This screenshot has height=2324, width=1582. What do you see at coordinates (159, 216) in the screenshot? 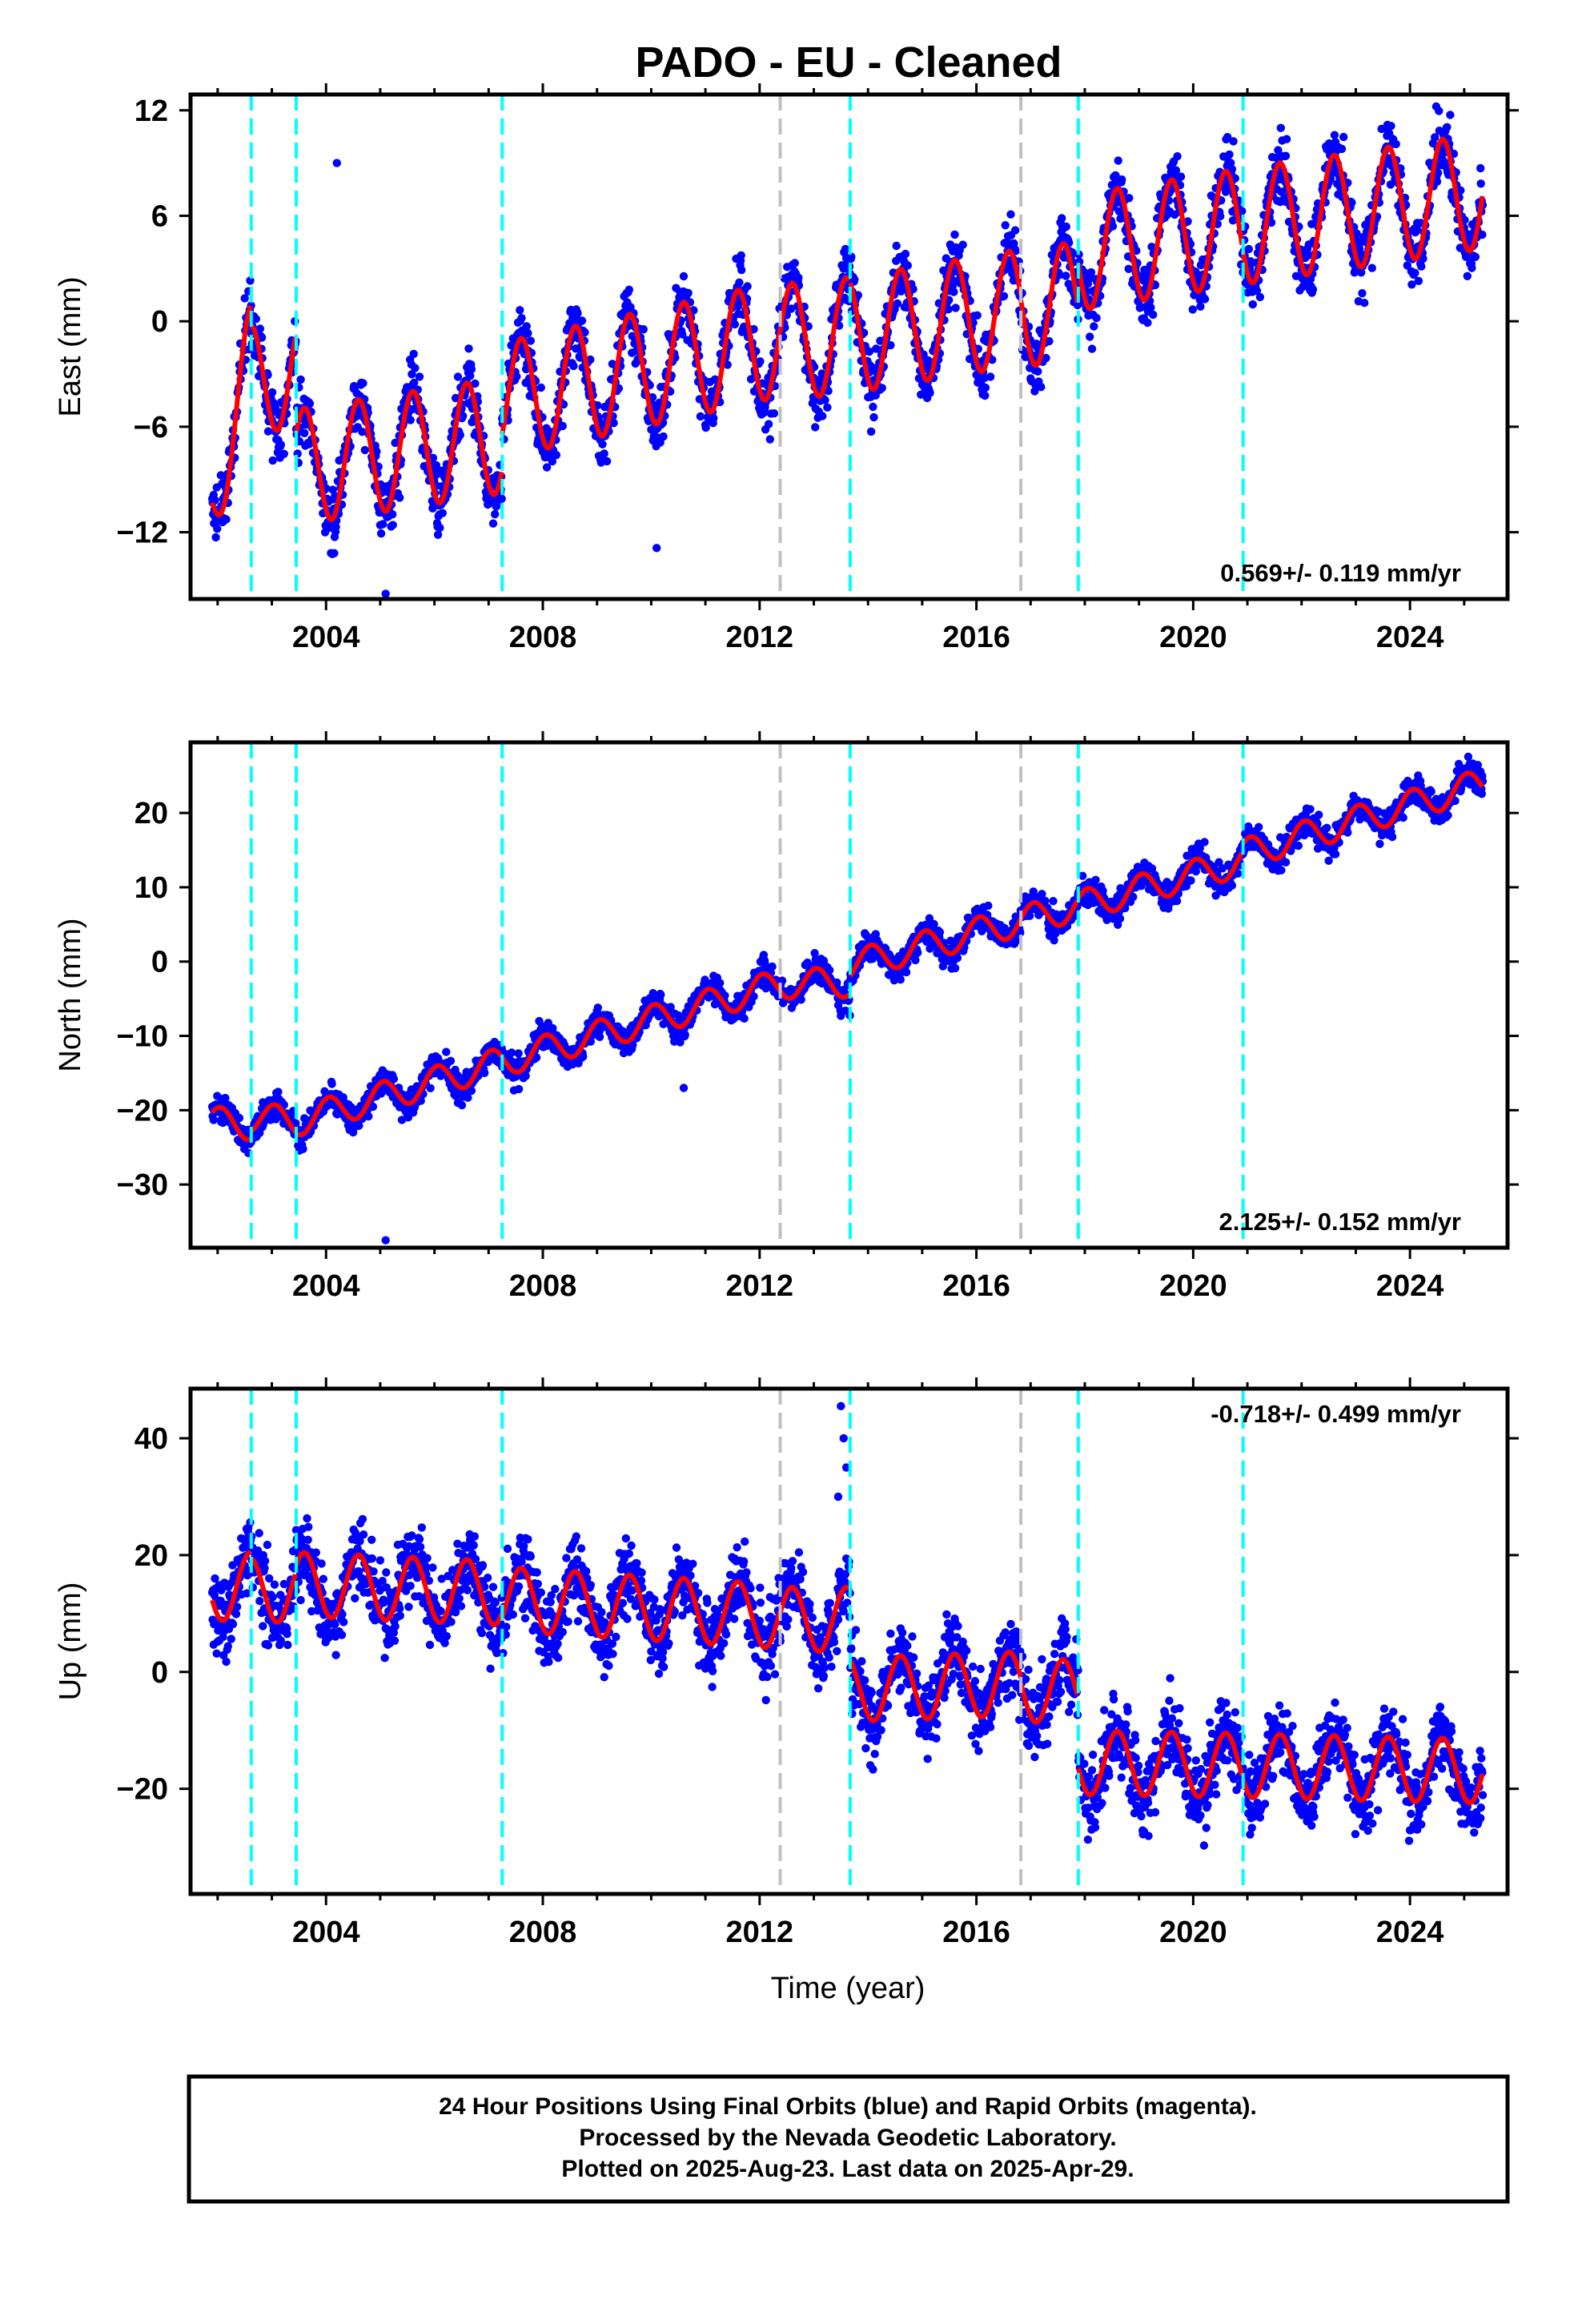
I see `y-tick-label: 6` at bounding box center [159, 216].